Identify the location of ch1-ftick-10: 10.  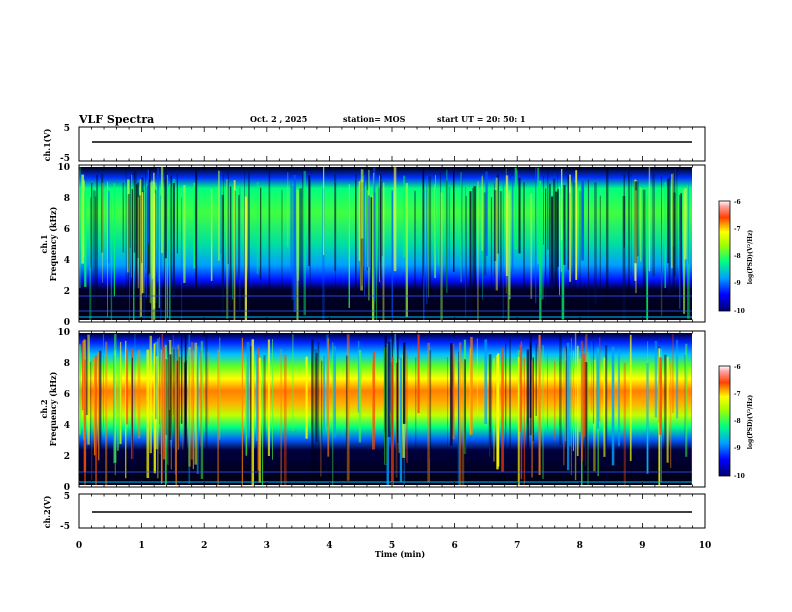
(63, 168).